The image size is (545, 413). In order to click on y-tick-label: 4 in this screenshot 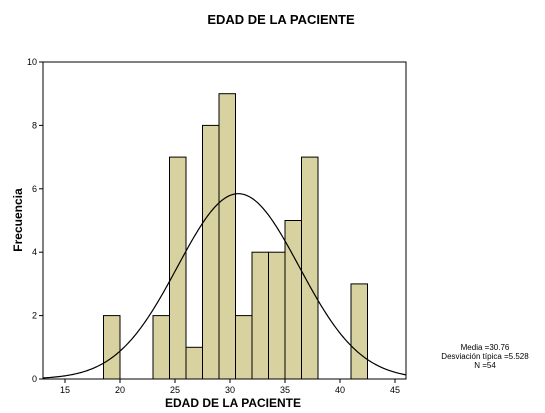, I will do `click(34, 252)`.